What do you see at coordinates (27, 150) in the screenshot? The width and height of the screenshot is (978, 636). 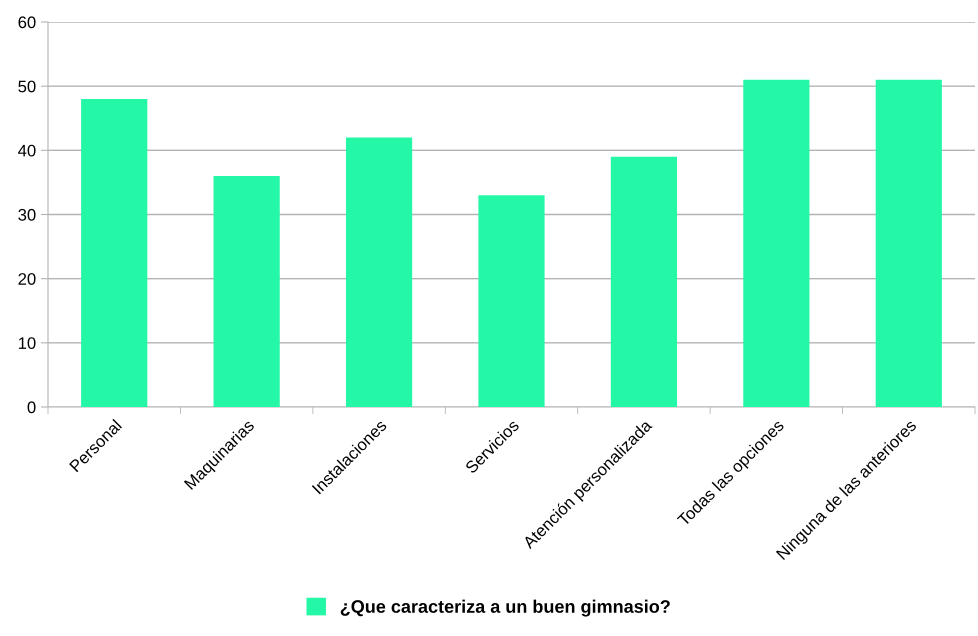 I see `y-tick-label: 40` at bounding box center [27, 150].